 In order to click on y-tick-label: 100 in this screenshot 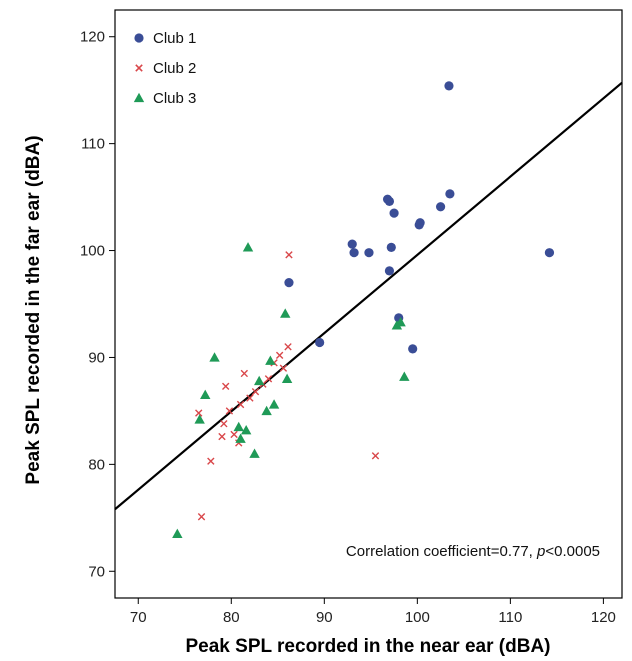, I will do `click(92, 251)`.